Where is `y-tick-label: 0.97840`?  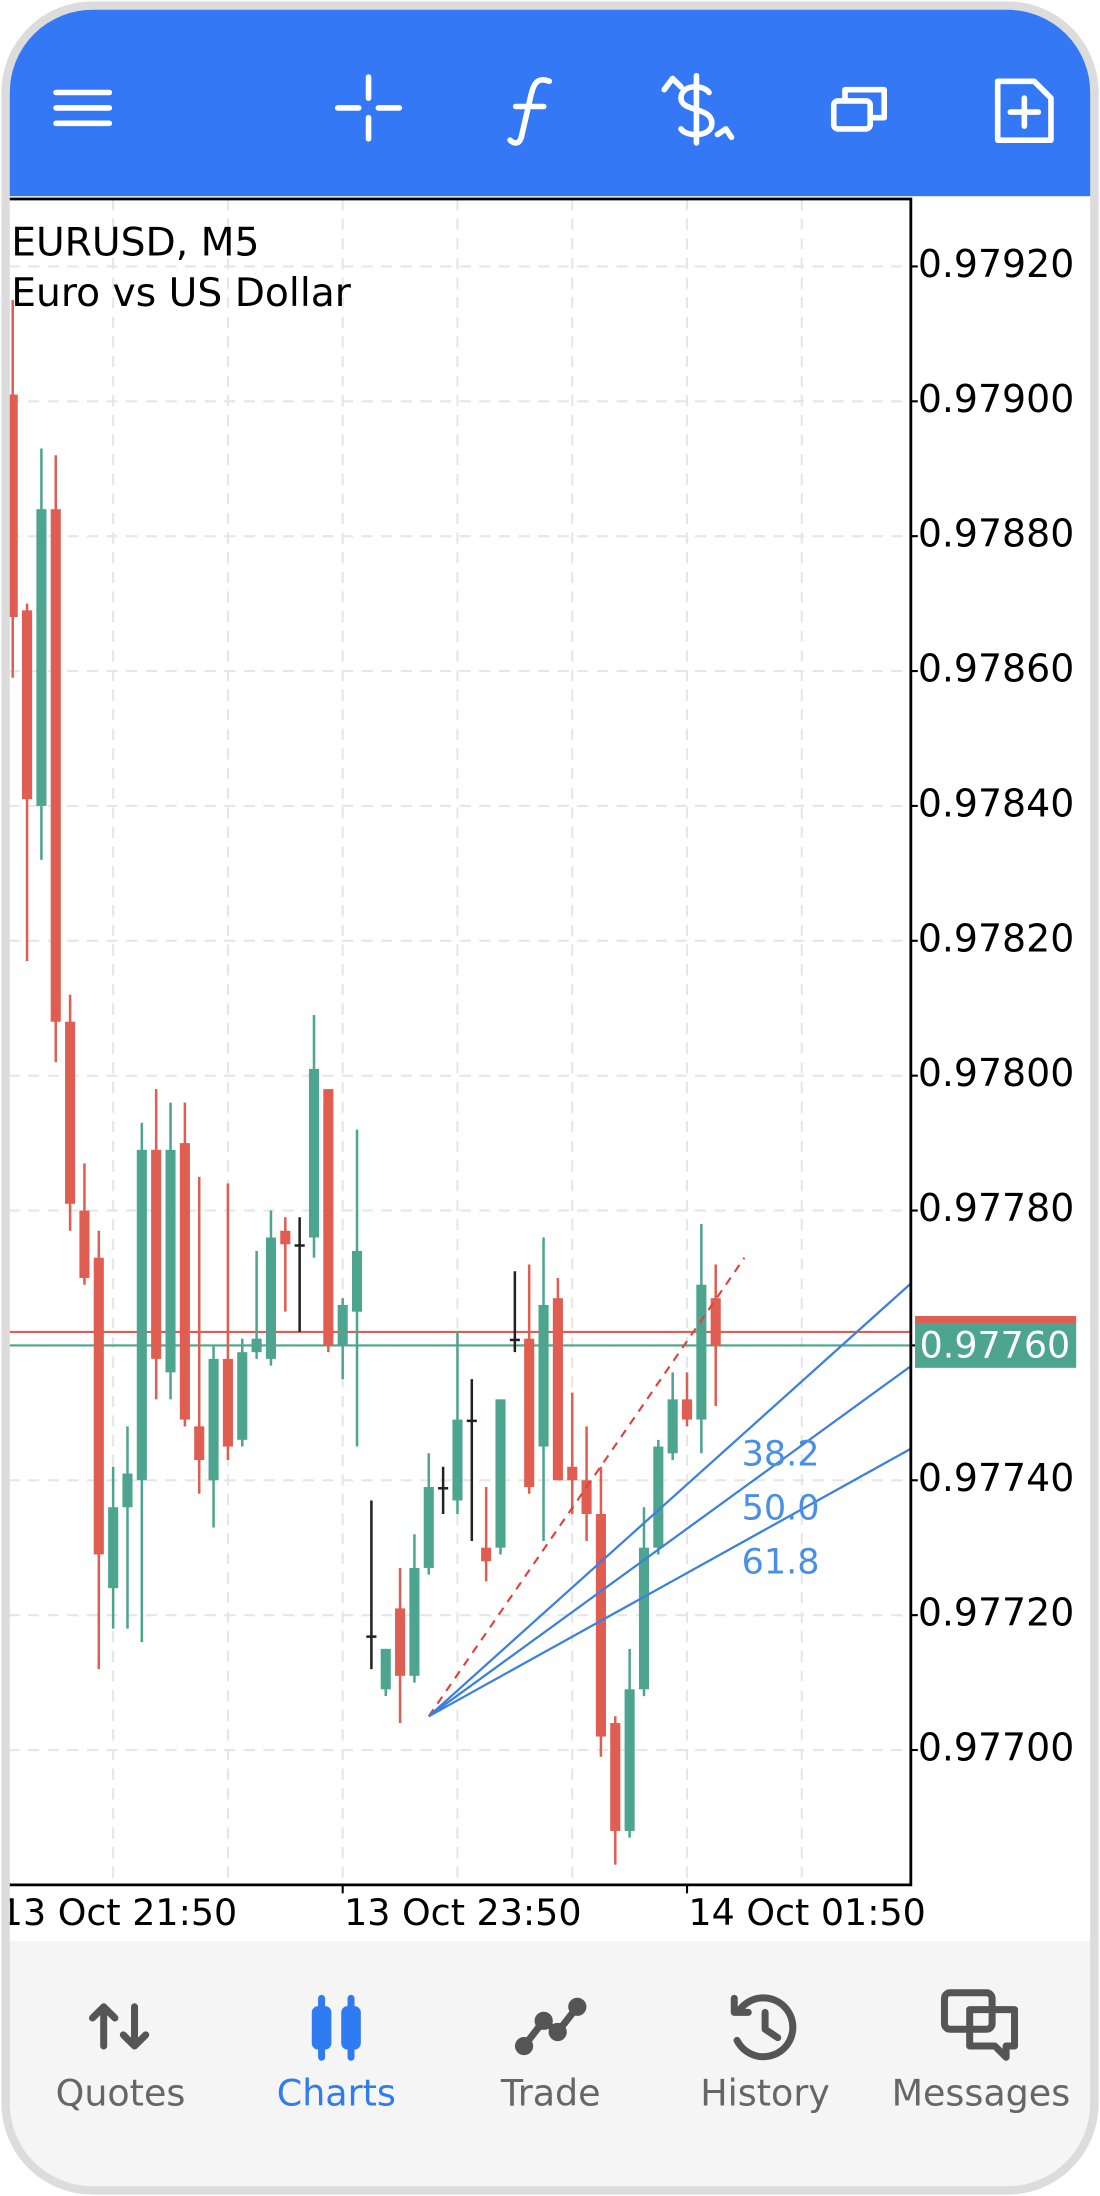 y-tick-label: 0.97840 is located at coordinates (996, 803).